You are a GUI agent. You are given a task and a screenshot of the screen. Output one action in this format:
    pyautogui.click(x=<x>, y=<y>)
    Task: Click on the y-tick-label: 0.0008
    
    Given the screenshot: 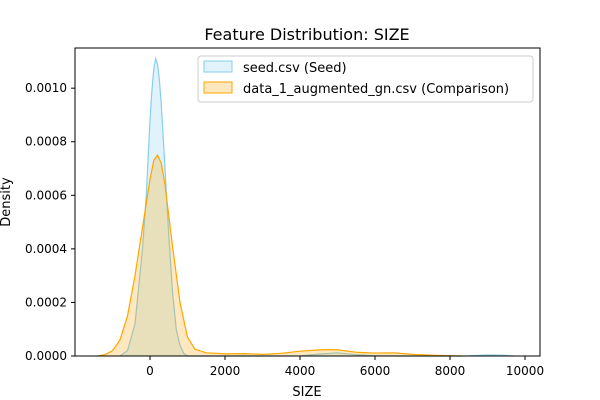 What is the action you would take?
    pyautogui.click(x=46, y=142)
    